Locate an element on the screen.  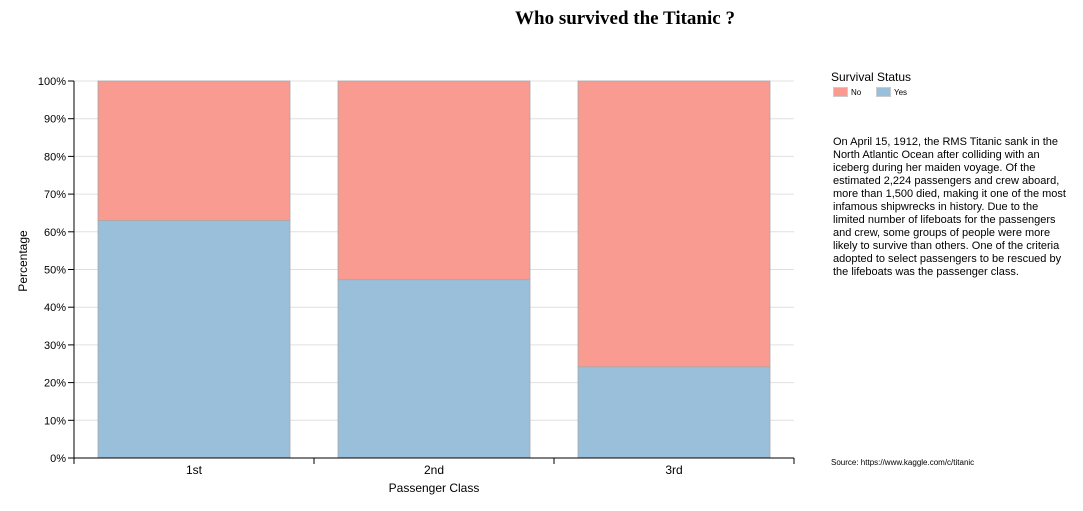
legend-item-yes: Yes is located at coordinates (891, 92).